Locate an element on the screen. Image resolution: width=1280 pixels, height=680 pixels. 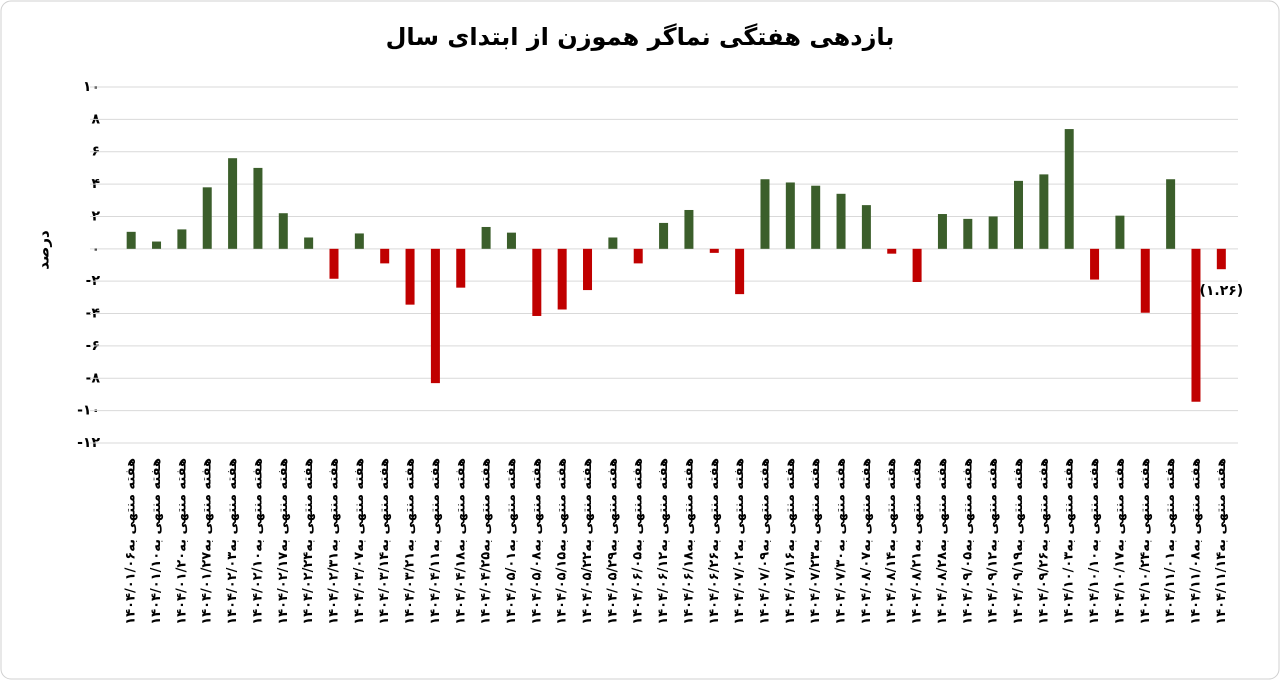
x-tick-label: هفته منتهی به۱۴۰۴/۰۹/۱۲ is located at coordinates (993, 541).